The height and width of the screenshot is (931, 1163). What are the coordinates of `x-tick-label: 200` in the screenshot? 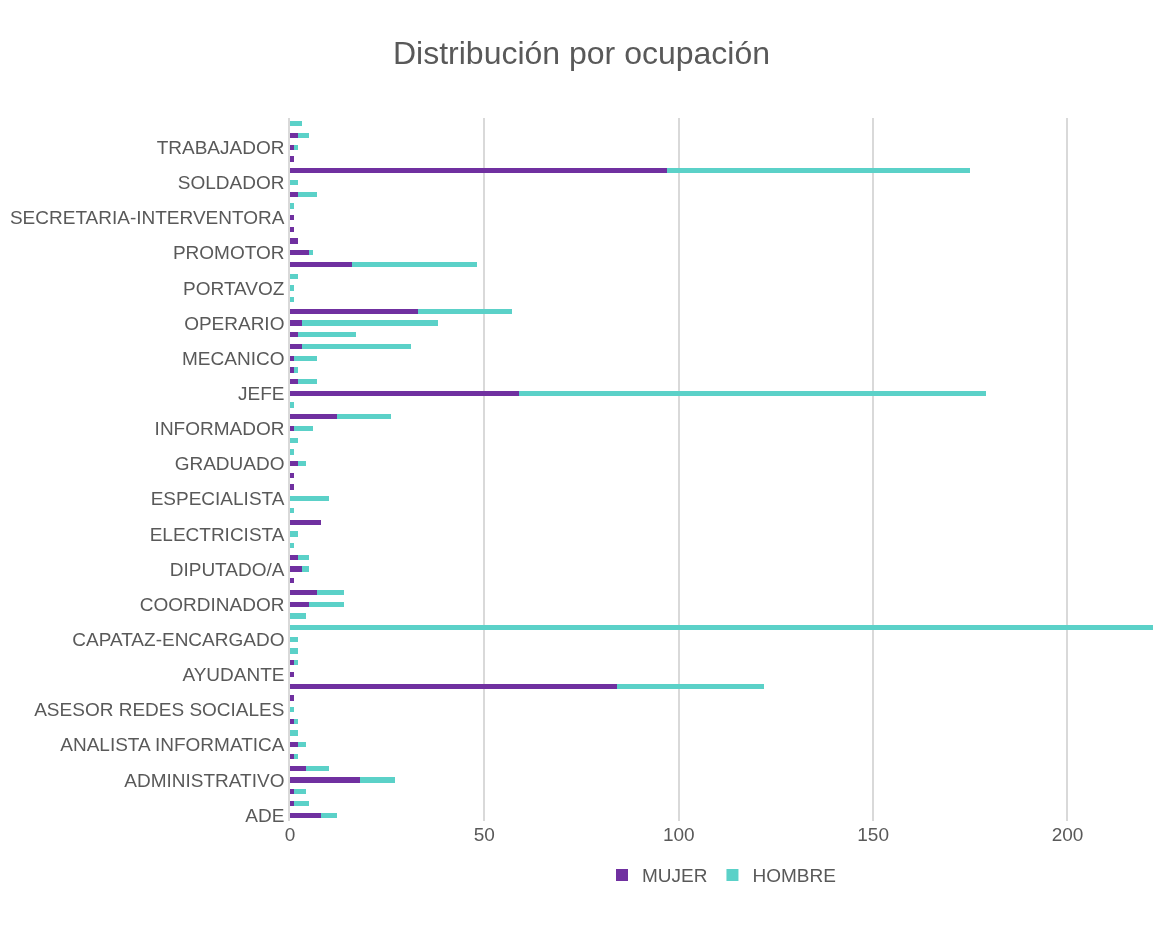 It's located at (1067, 834).